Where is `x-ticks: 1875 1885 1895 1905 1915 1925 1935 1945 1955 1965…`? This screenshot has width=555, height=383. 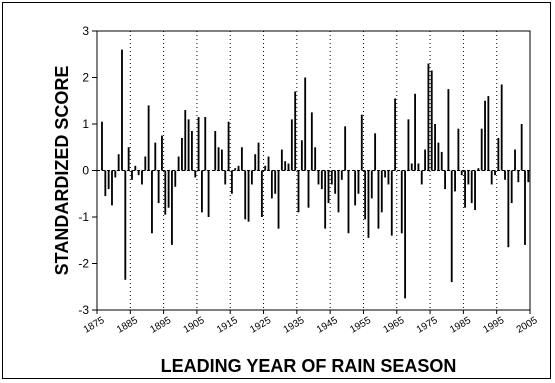
x-ticks: 1875 1885 1895 1905 1915 1925 1935 1945 1955 1965… is located at coordinates (311, 323).